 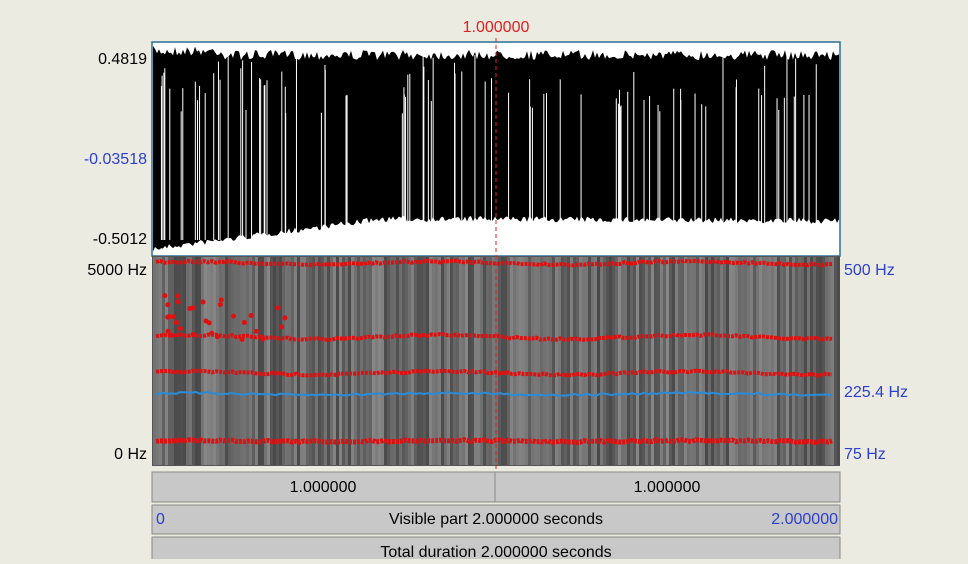 I want to click on formant-track, so click(x=494, y=373).